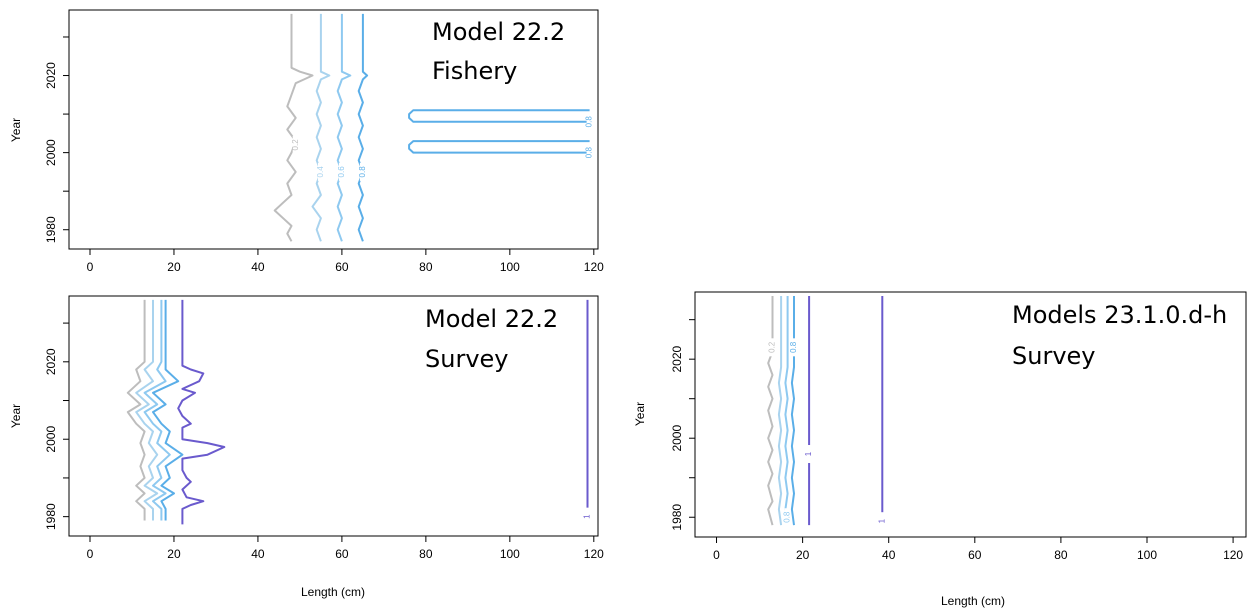 This screenshot has width=1251, height=613. I want to click on panel-title-line-2: Fishery, so click(474, 71).